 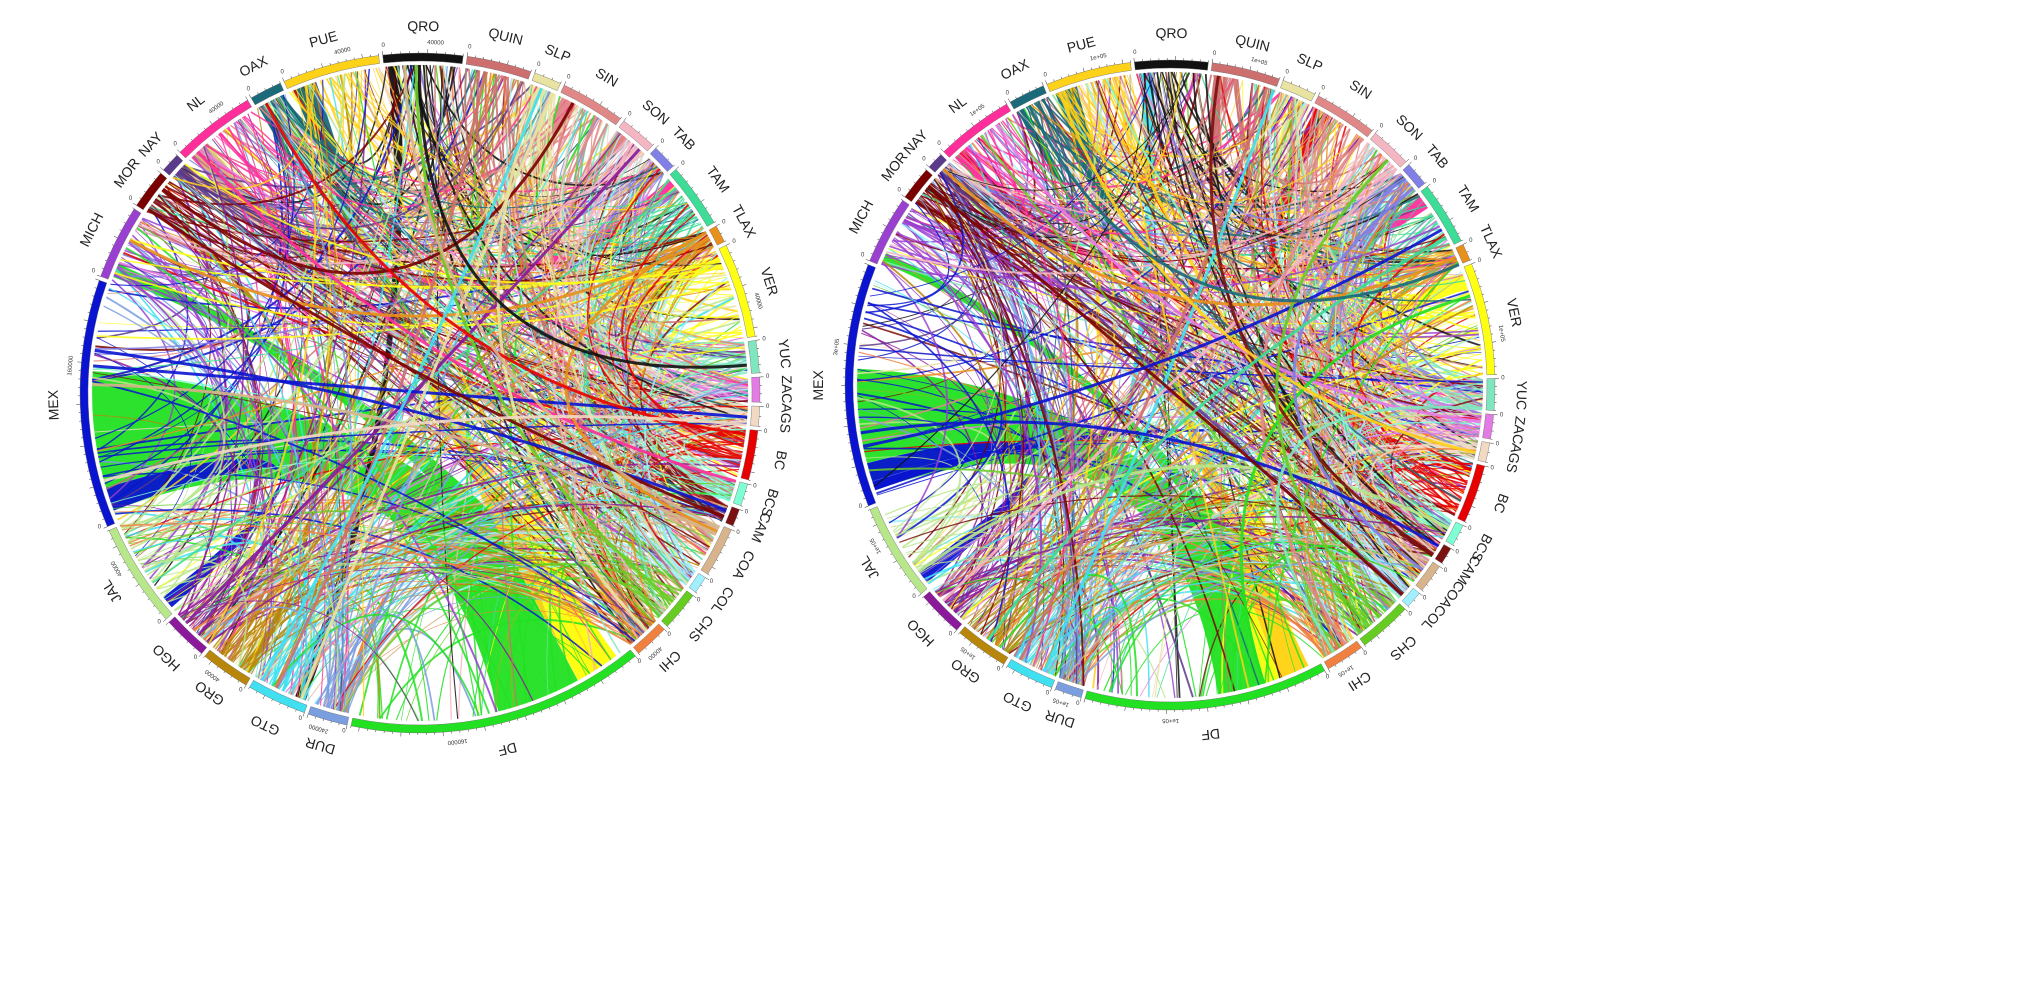 What do you see at coordinates (869, 567) in the screenshot?
I see `segment-label-jal: JAL` at bounding box center [869, 567].